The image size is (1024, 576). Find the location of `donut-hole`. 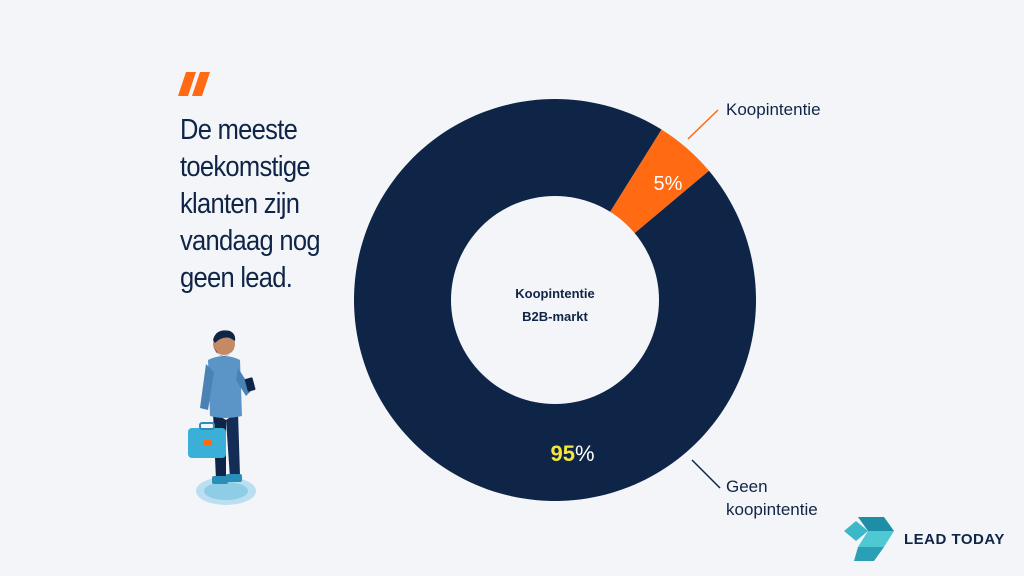

donut-hole is located at coordinates (555, 300).